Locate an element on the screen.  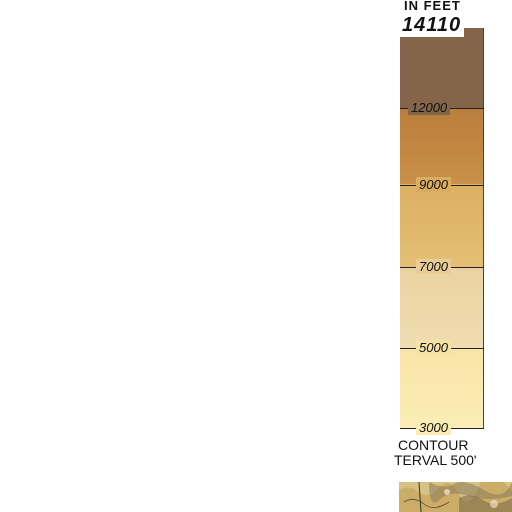
terrain-map-graphic is located at coordinates (455, 497).